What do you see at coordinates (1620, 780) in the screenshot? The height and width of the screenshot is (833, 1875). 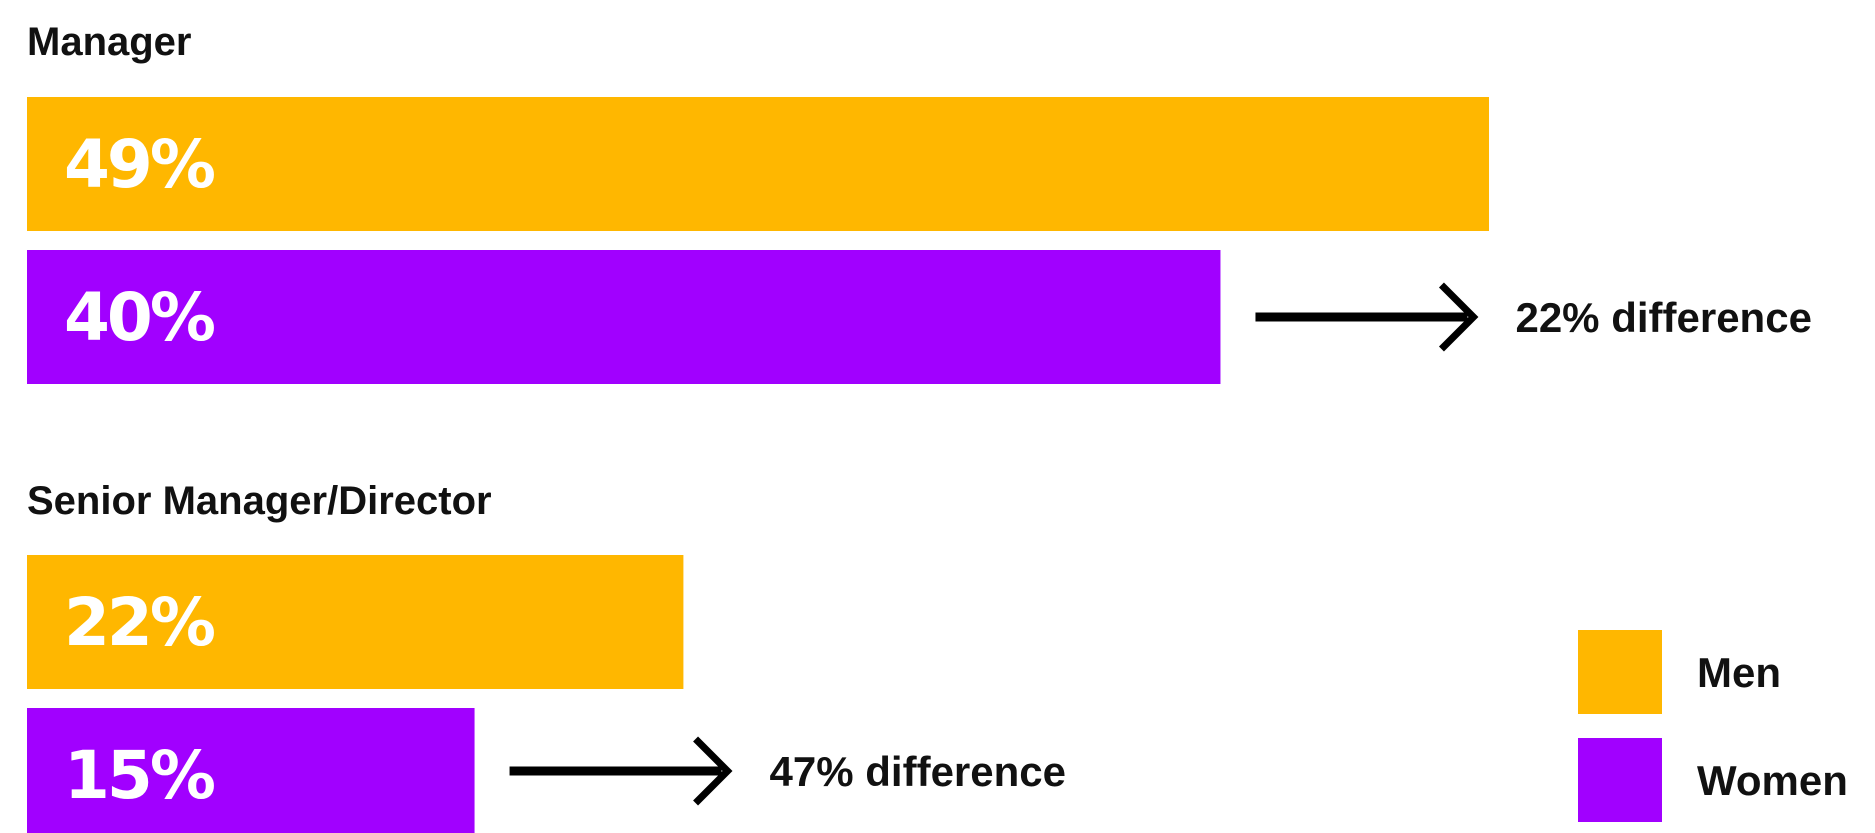 I see `legend-swatch-women` at bounding box center [1620, 780].